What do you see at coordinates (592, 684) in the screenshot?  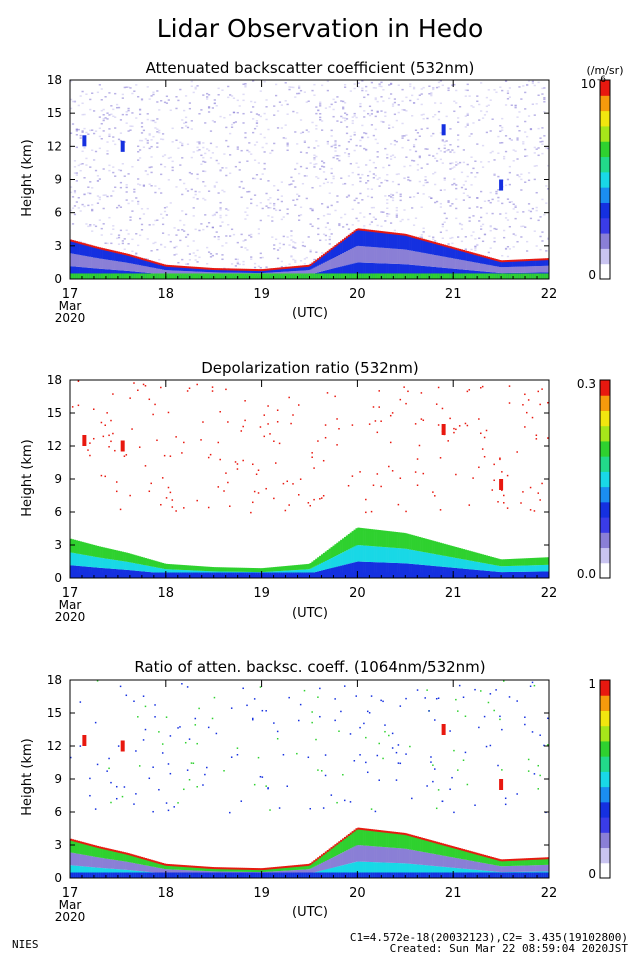 I see `colorbar-max-label: 1` at bounding box center [592, 684].